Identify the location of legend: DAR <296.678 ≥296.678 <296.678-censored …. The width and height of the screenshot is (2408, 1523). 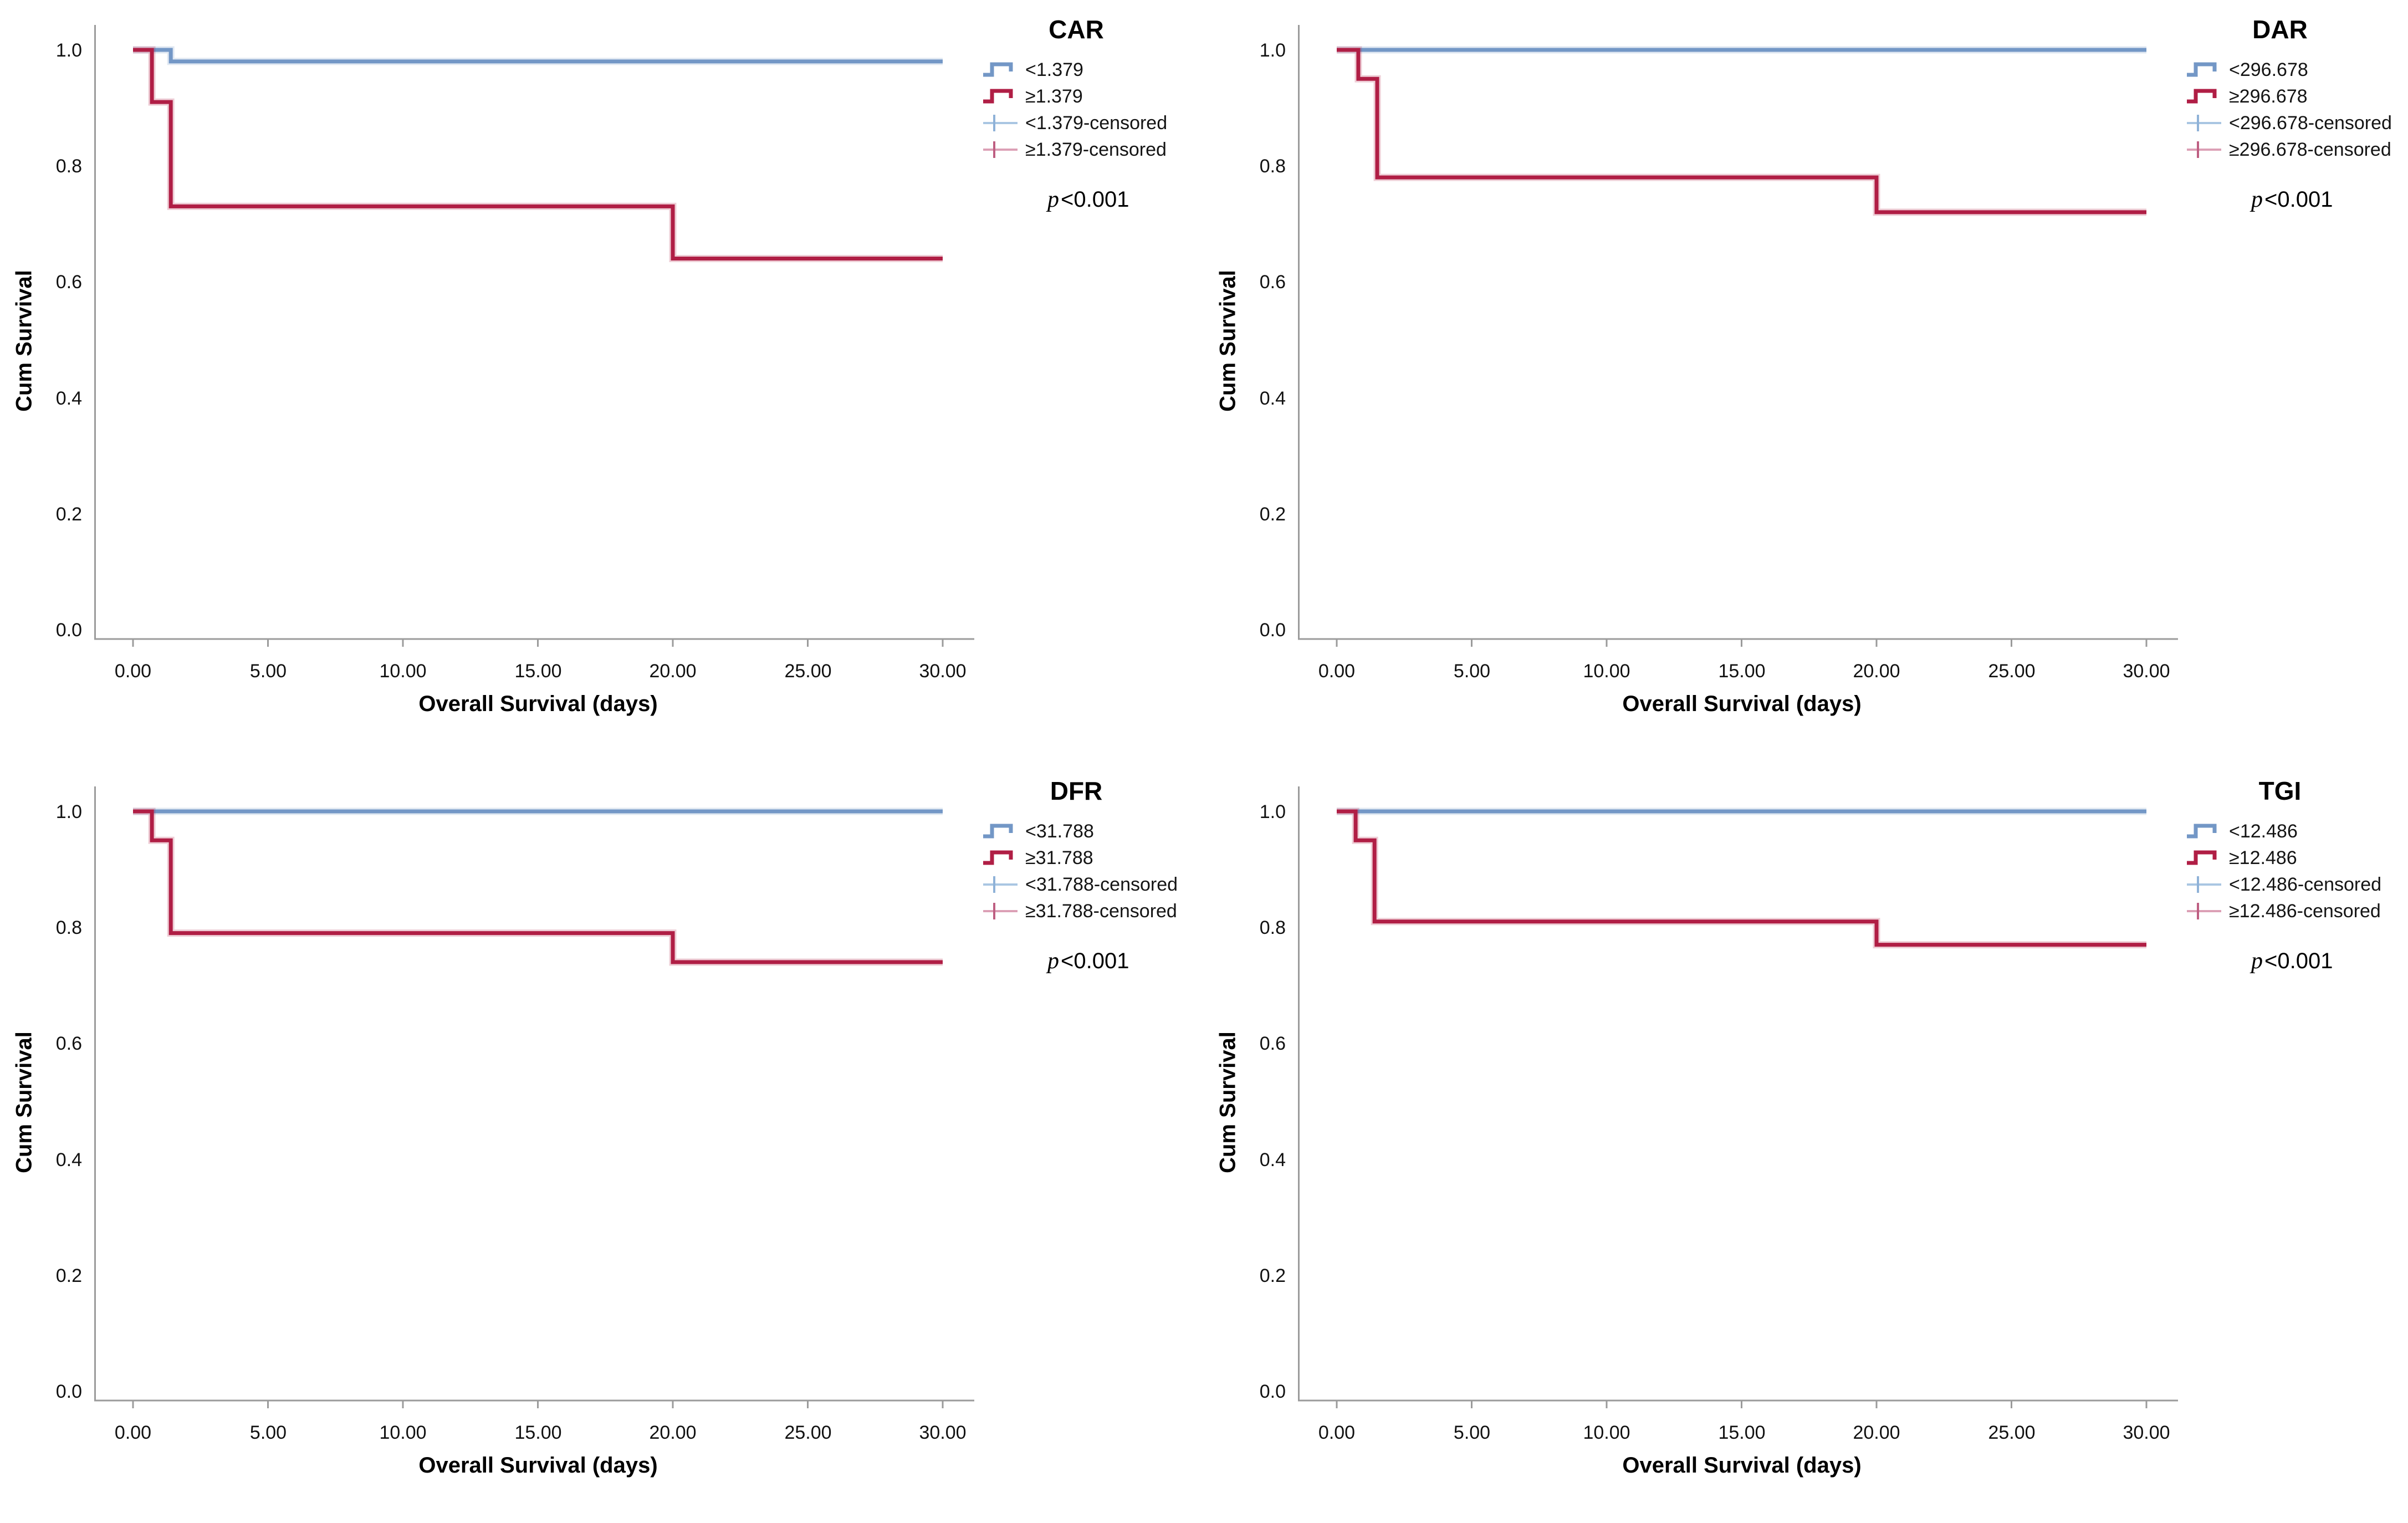
(2289, 113).